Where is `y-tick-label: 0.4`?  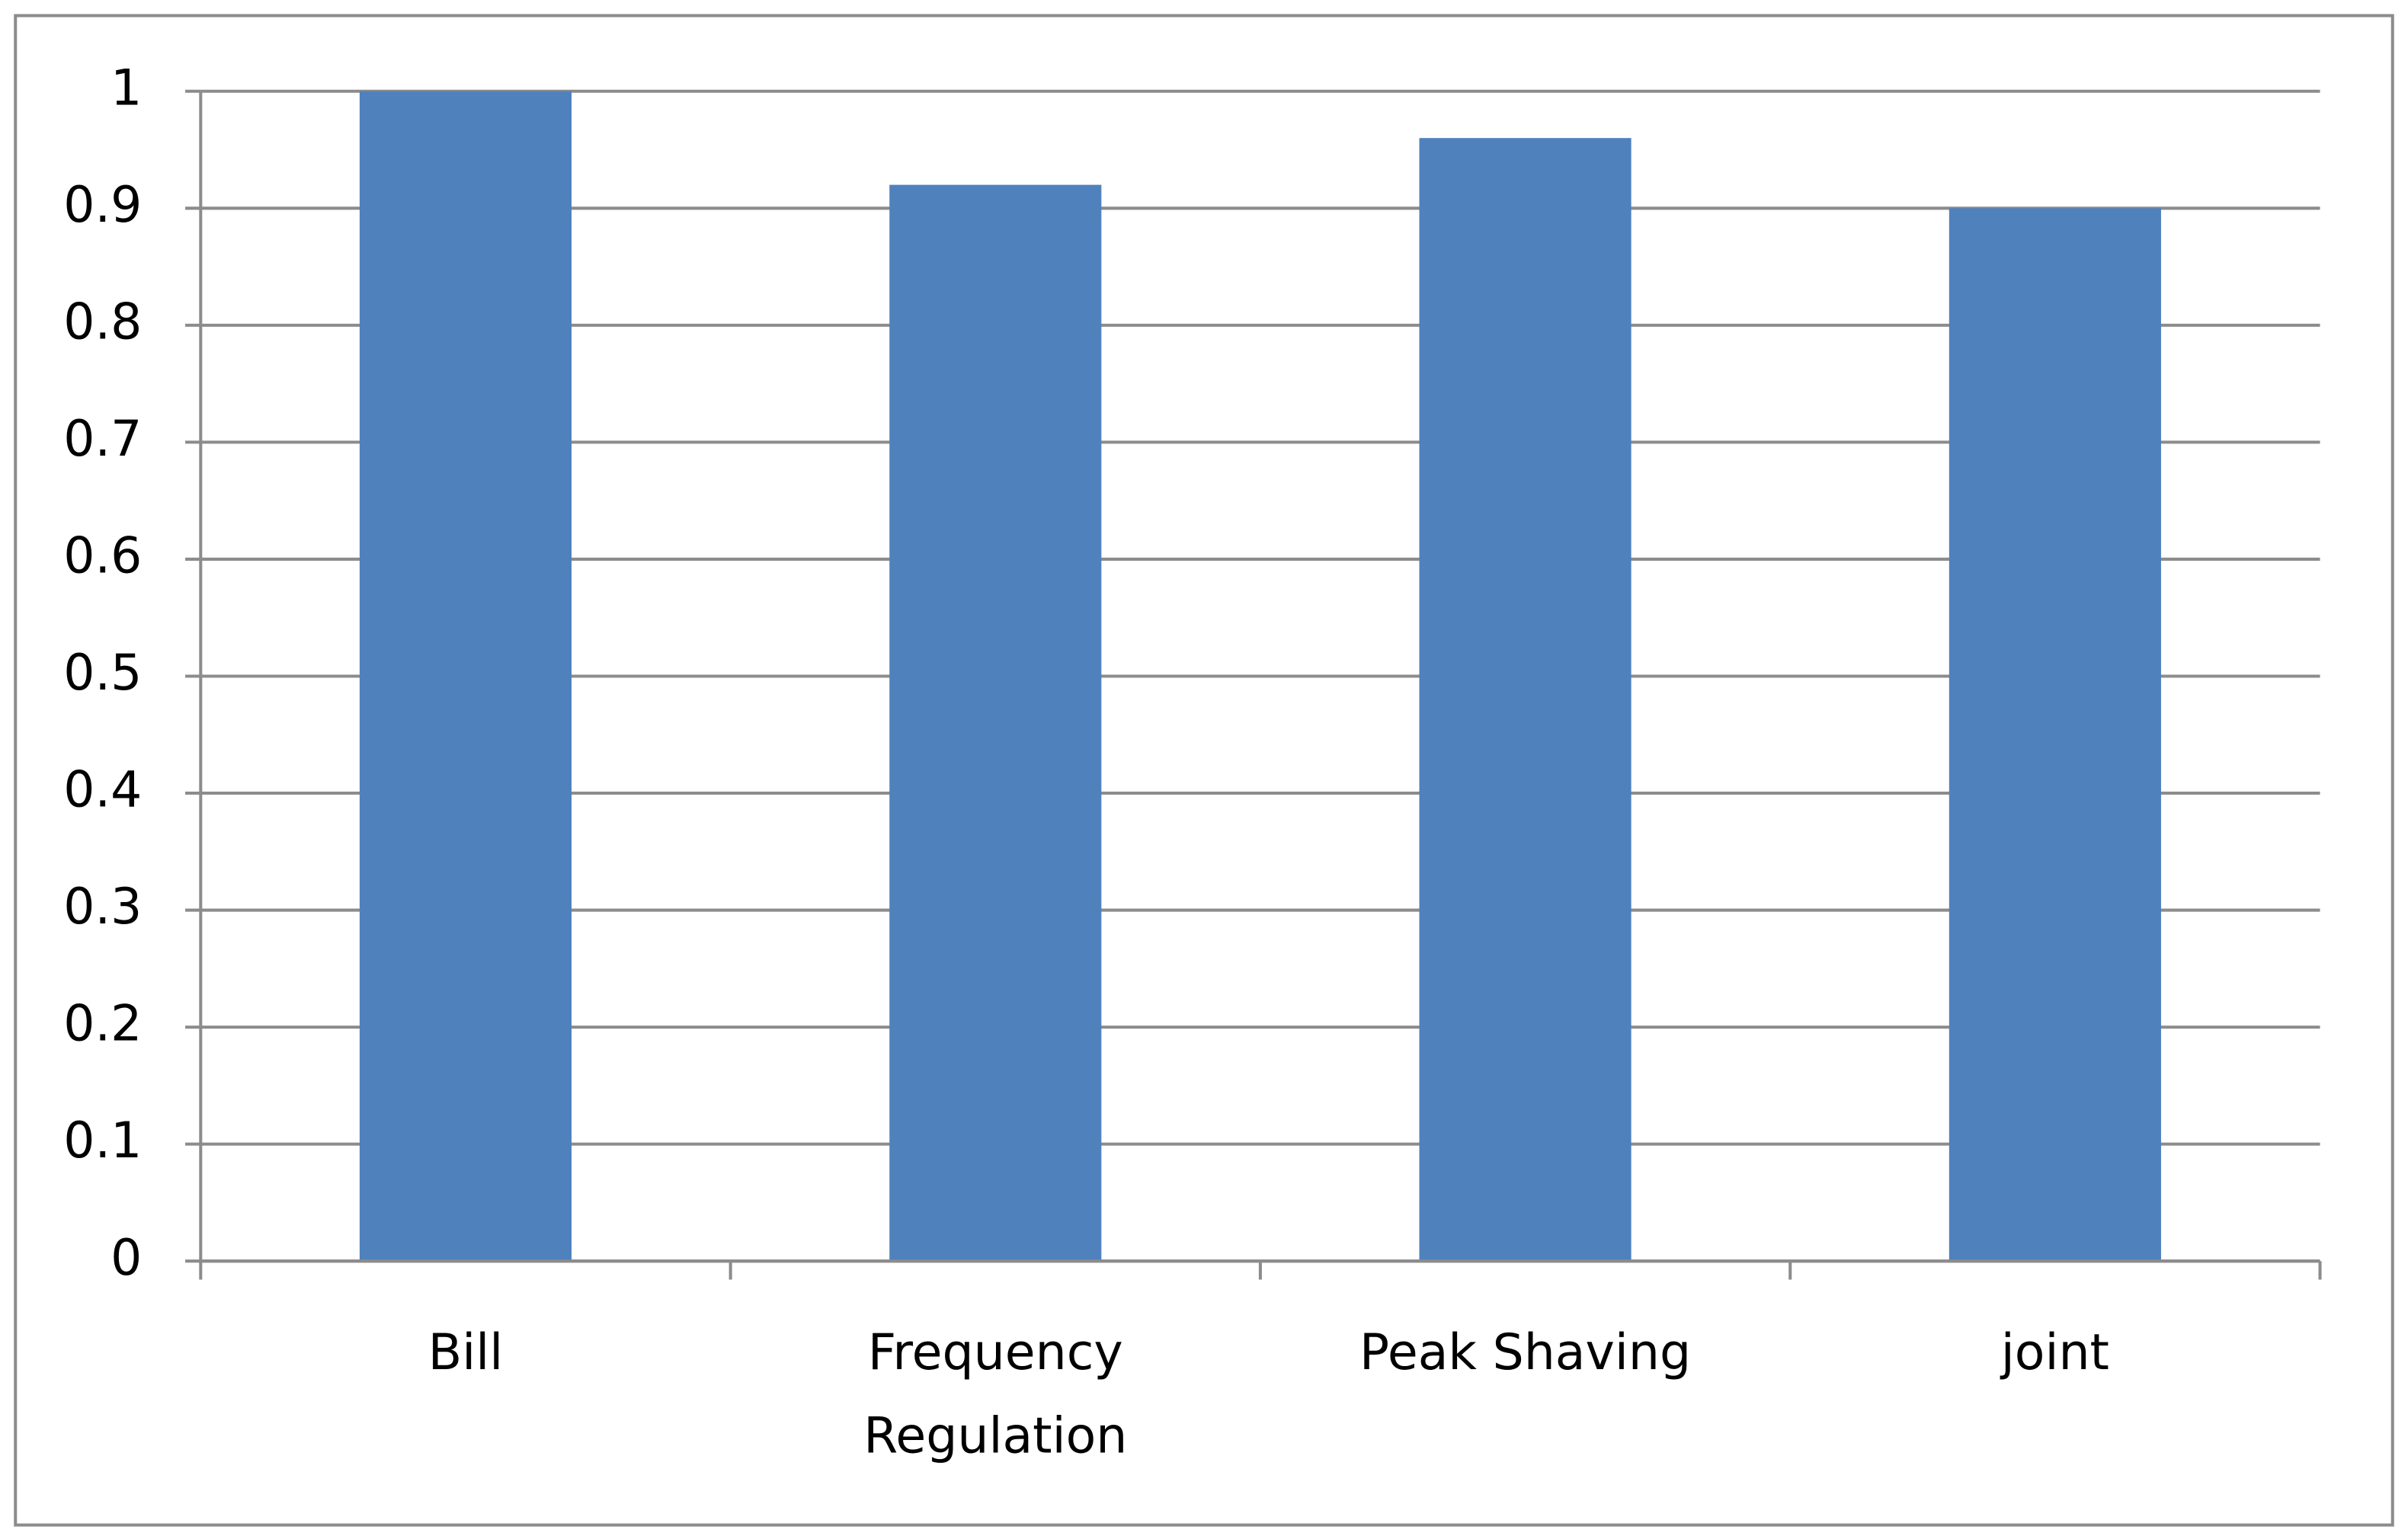 y-tick-label: 0.4 is located at coordinates (102, 790).